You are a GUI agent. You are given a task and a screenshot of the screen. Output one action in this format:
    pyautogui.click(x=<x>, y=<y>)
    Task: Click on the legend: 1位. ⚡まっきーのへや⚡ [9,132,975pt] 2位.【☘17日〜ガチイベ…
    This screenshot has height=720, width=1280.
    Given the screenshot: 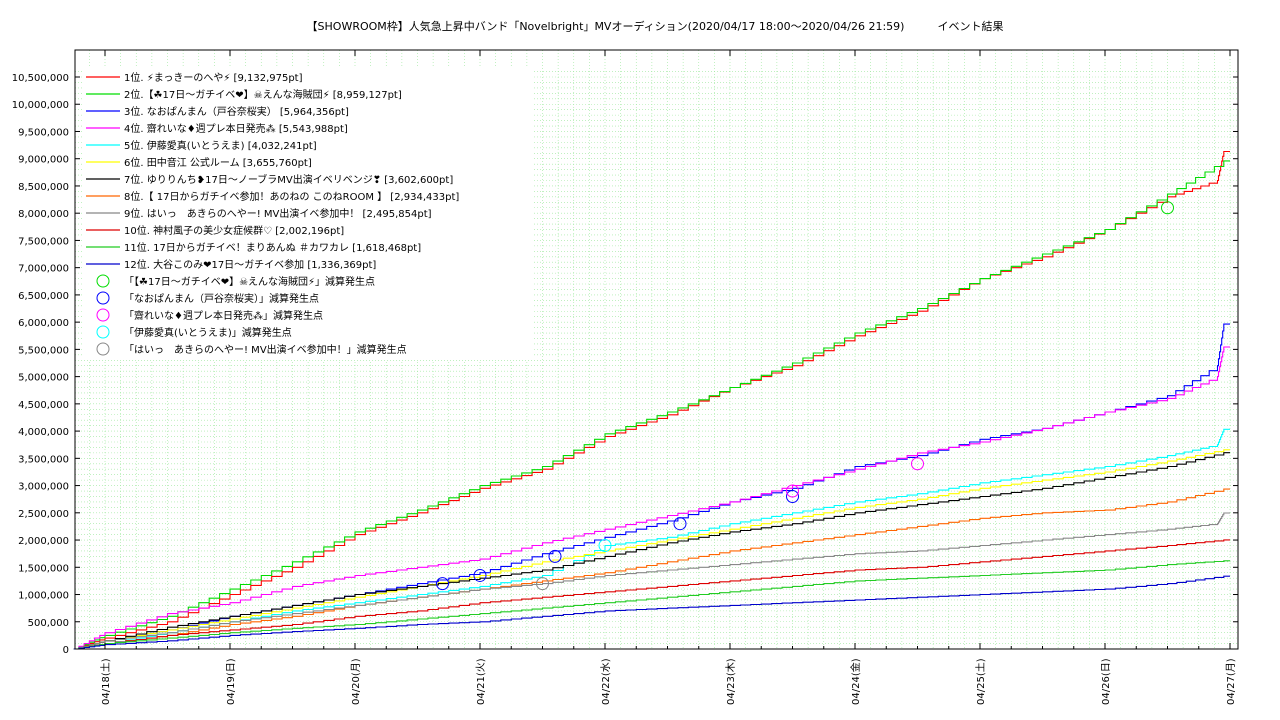 What is the action you would take?
    pyautogui.click(x=307, y=213)
    